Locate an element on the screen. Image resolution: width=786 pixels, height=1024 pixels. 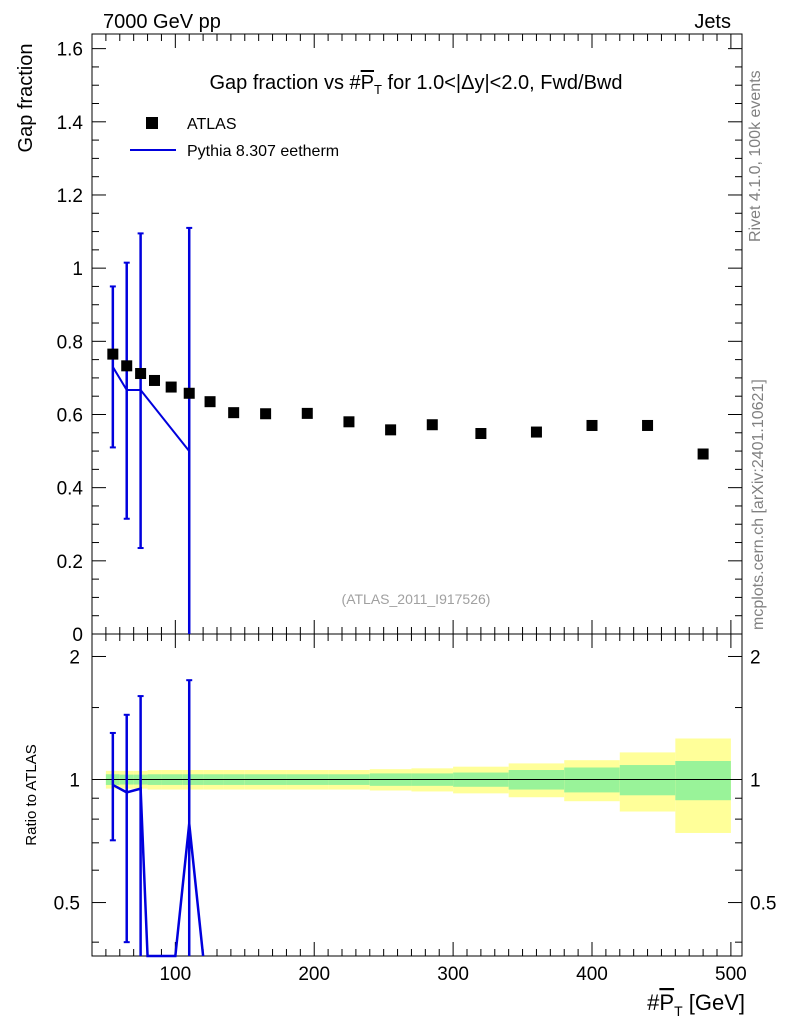
ratio-y-tick-label: 1 is located at coordinates (74, 781).